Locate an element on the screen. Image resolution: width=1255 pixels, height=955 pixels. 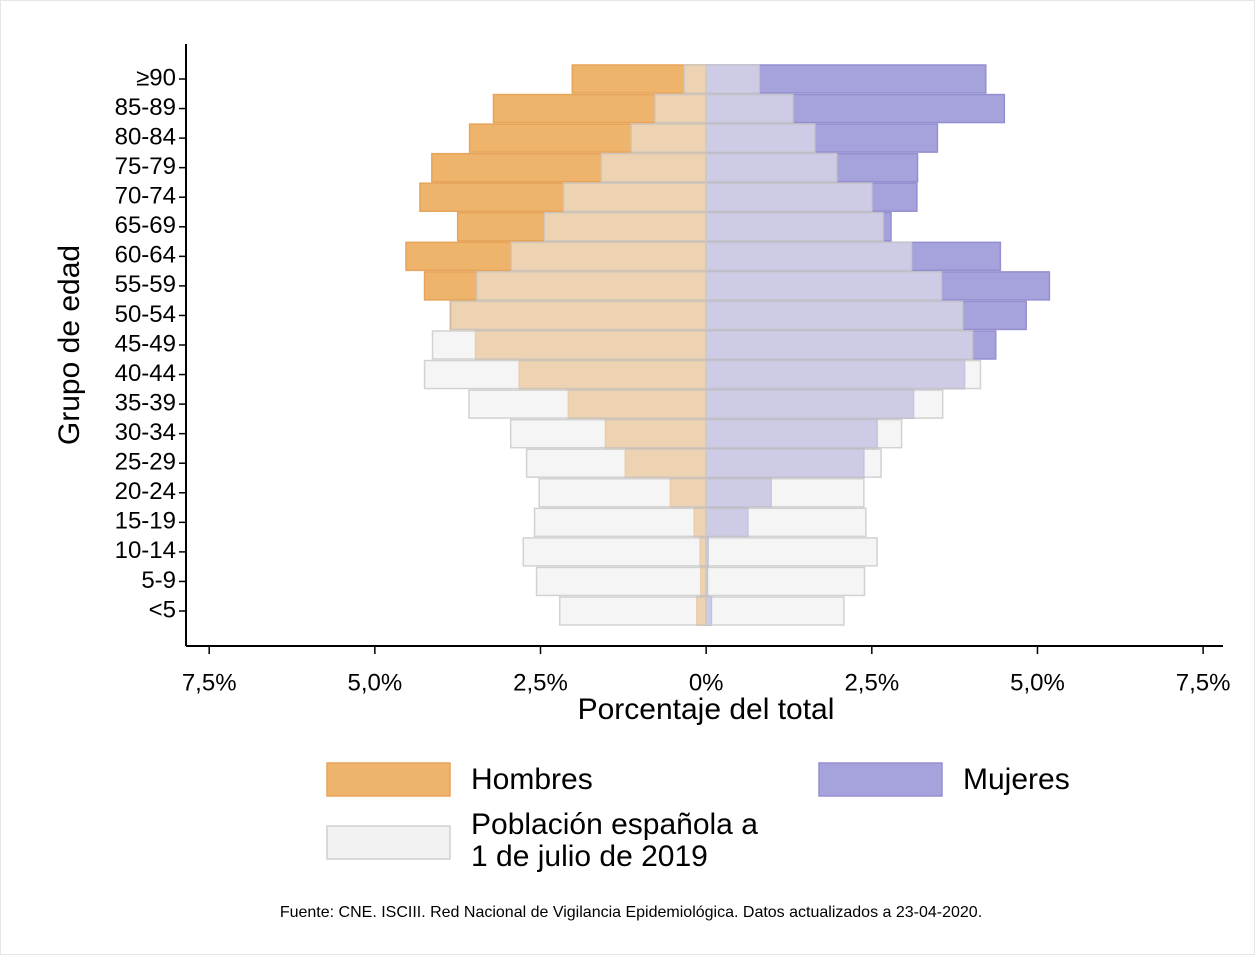
legend-label-box: Población española a 1 de julio de 2019 is located at coordinates (614, 841).